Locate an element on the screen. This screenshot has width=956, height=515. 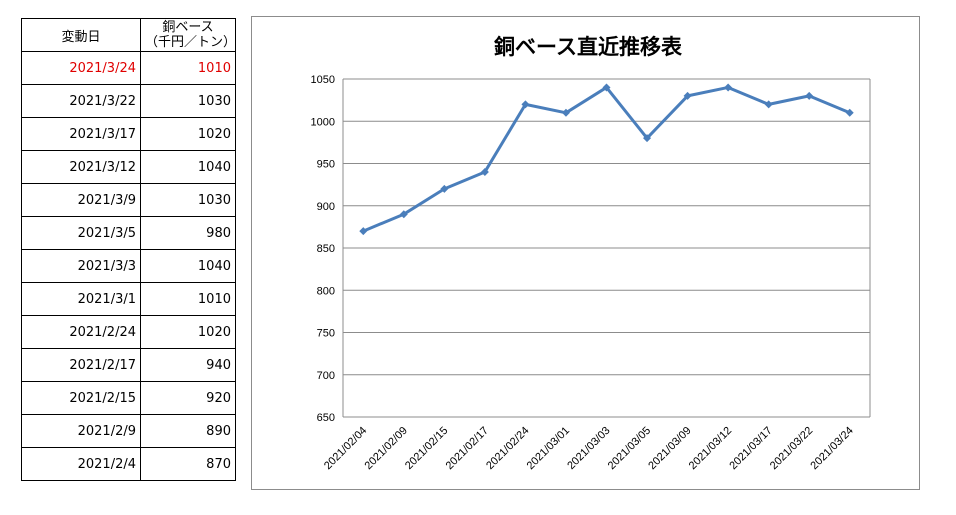
row-price: 890 is located at coordinates (188, 431).